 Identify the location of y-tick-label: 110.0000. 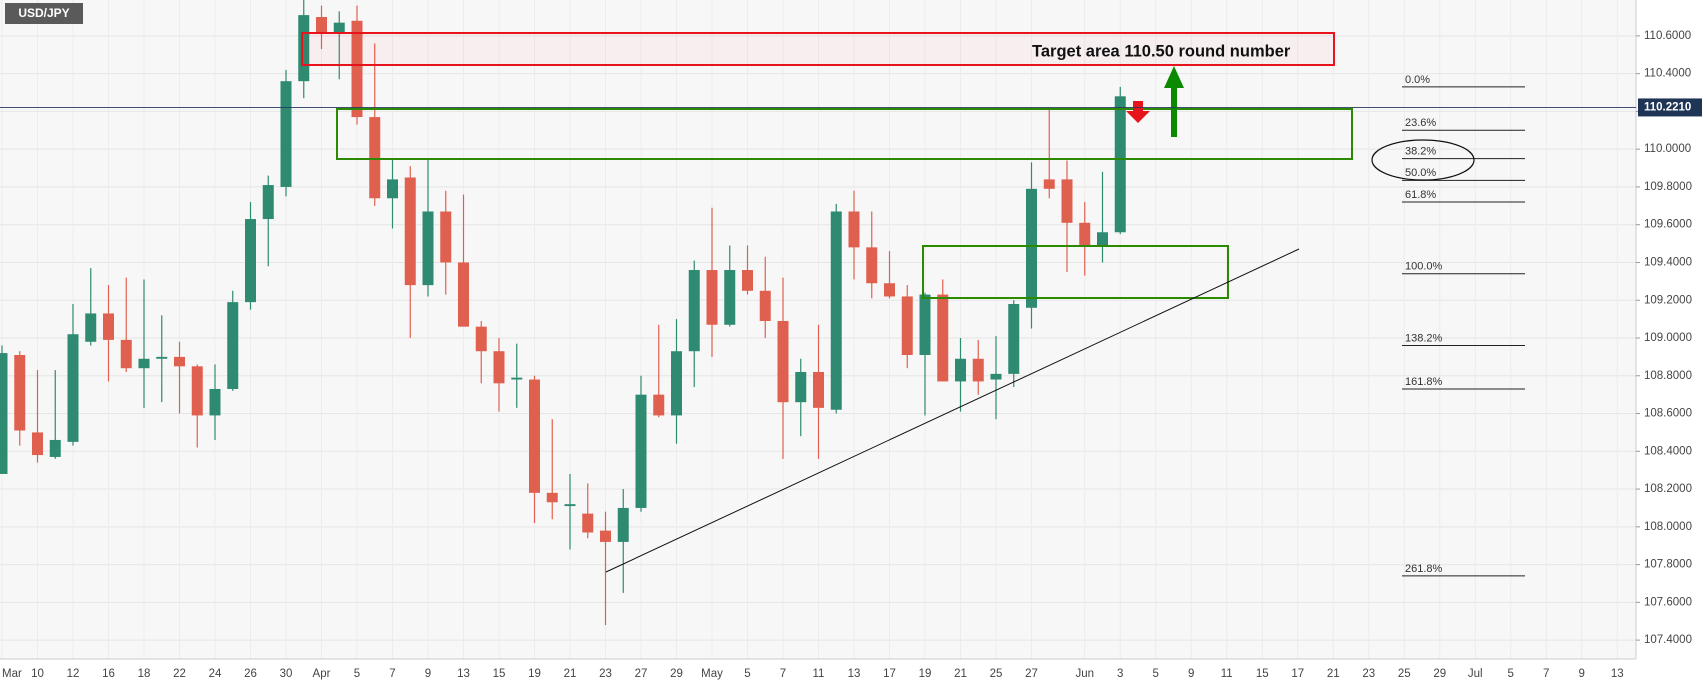
(1667, 149).